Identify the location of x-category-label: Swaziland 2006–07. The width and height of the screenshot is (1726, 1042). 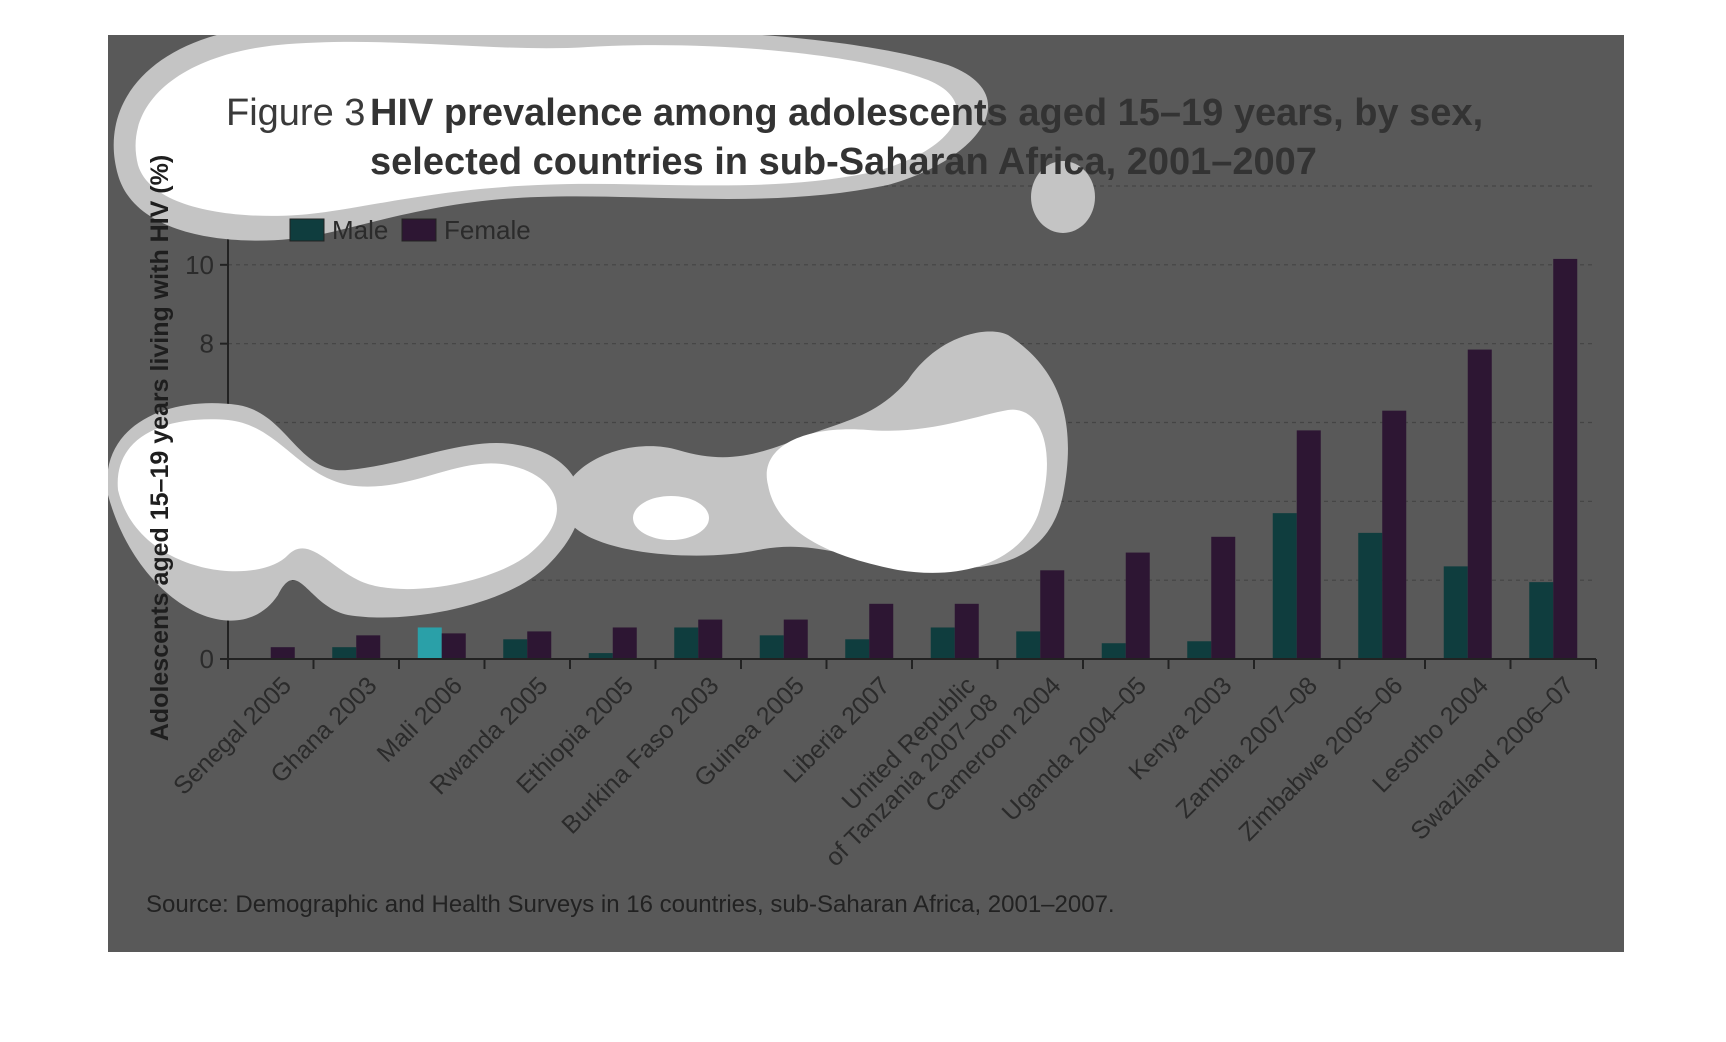
(1492, 758).